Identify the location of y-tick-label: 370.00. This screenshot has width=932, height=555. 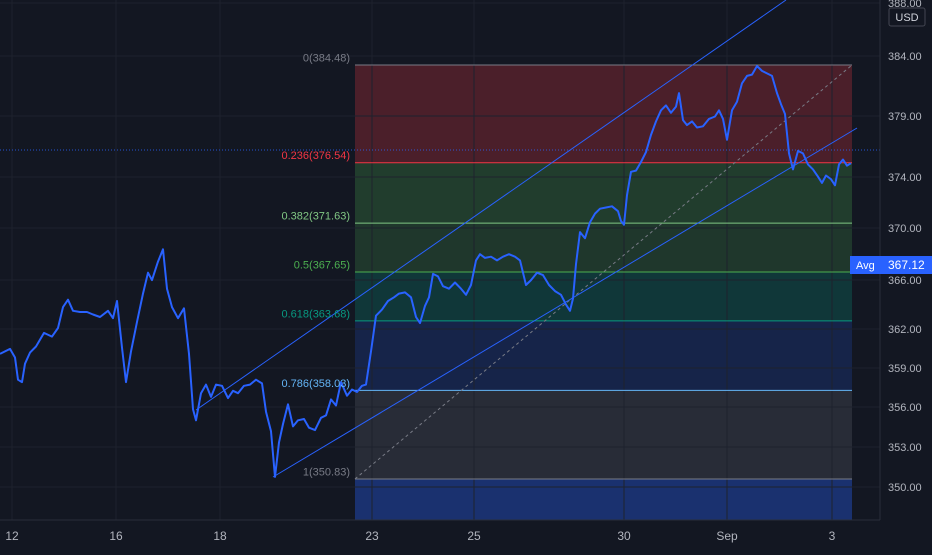
(905, 229).